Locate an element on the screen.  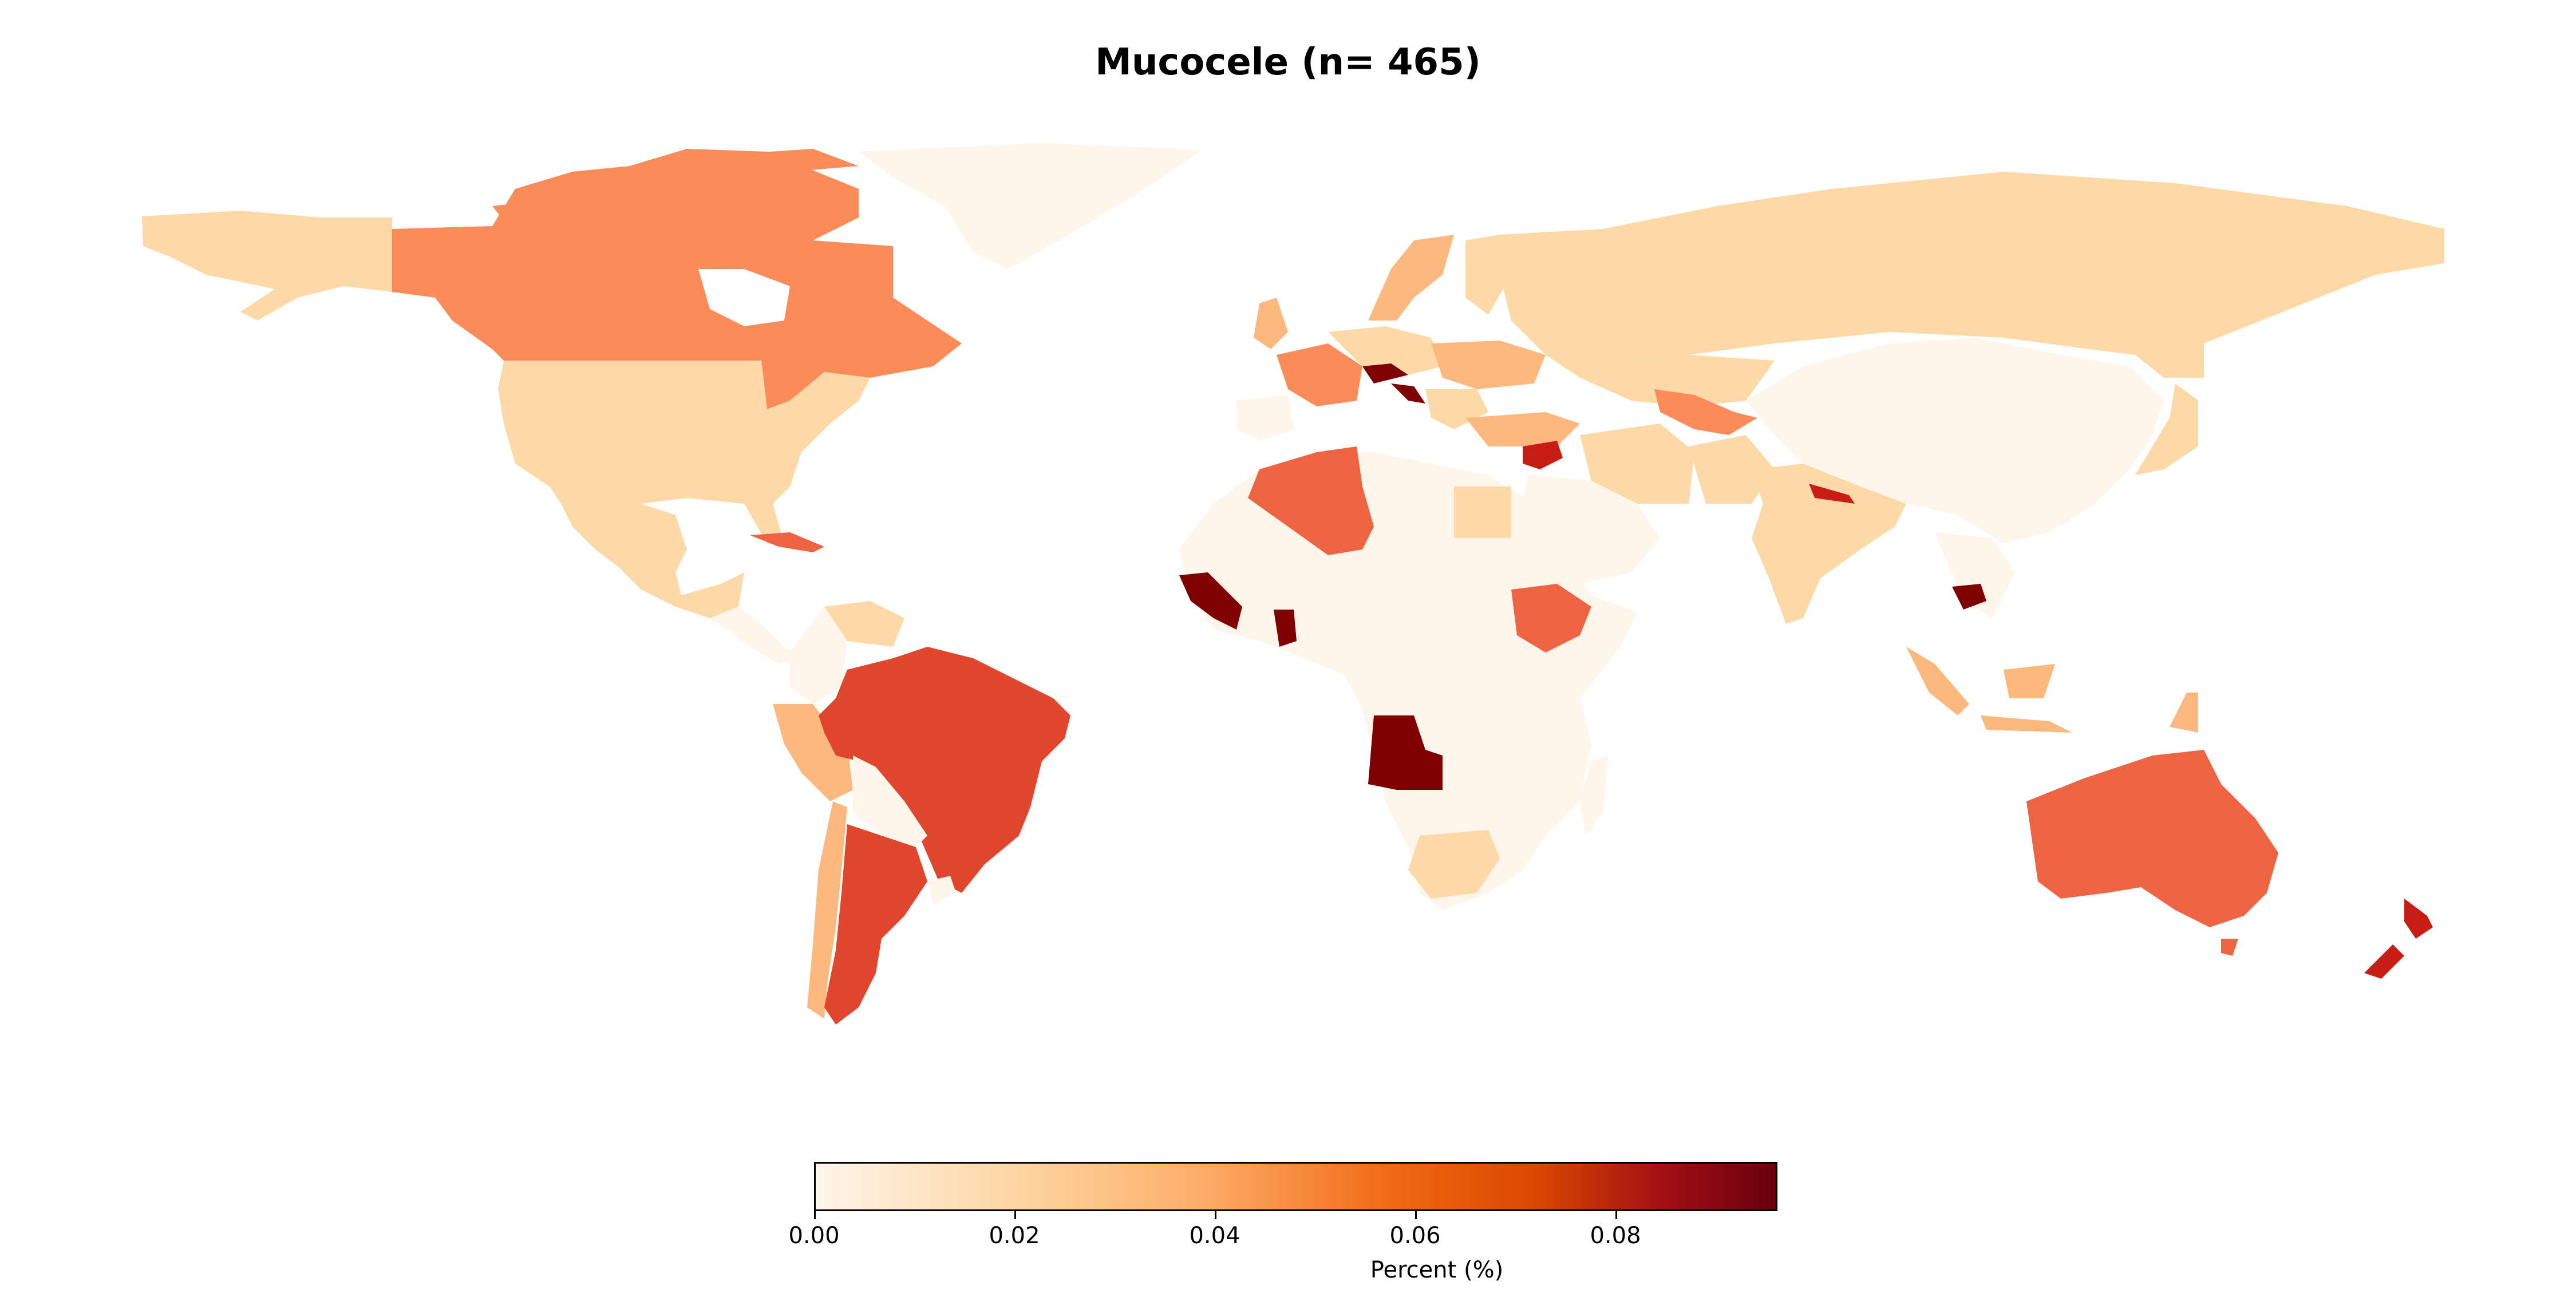
colorbar-tick-label: 0.08 is located at coordinates (1615, 1236).